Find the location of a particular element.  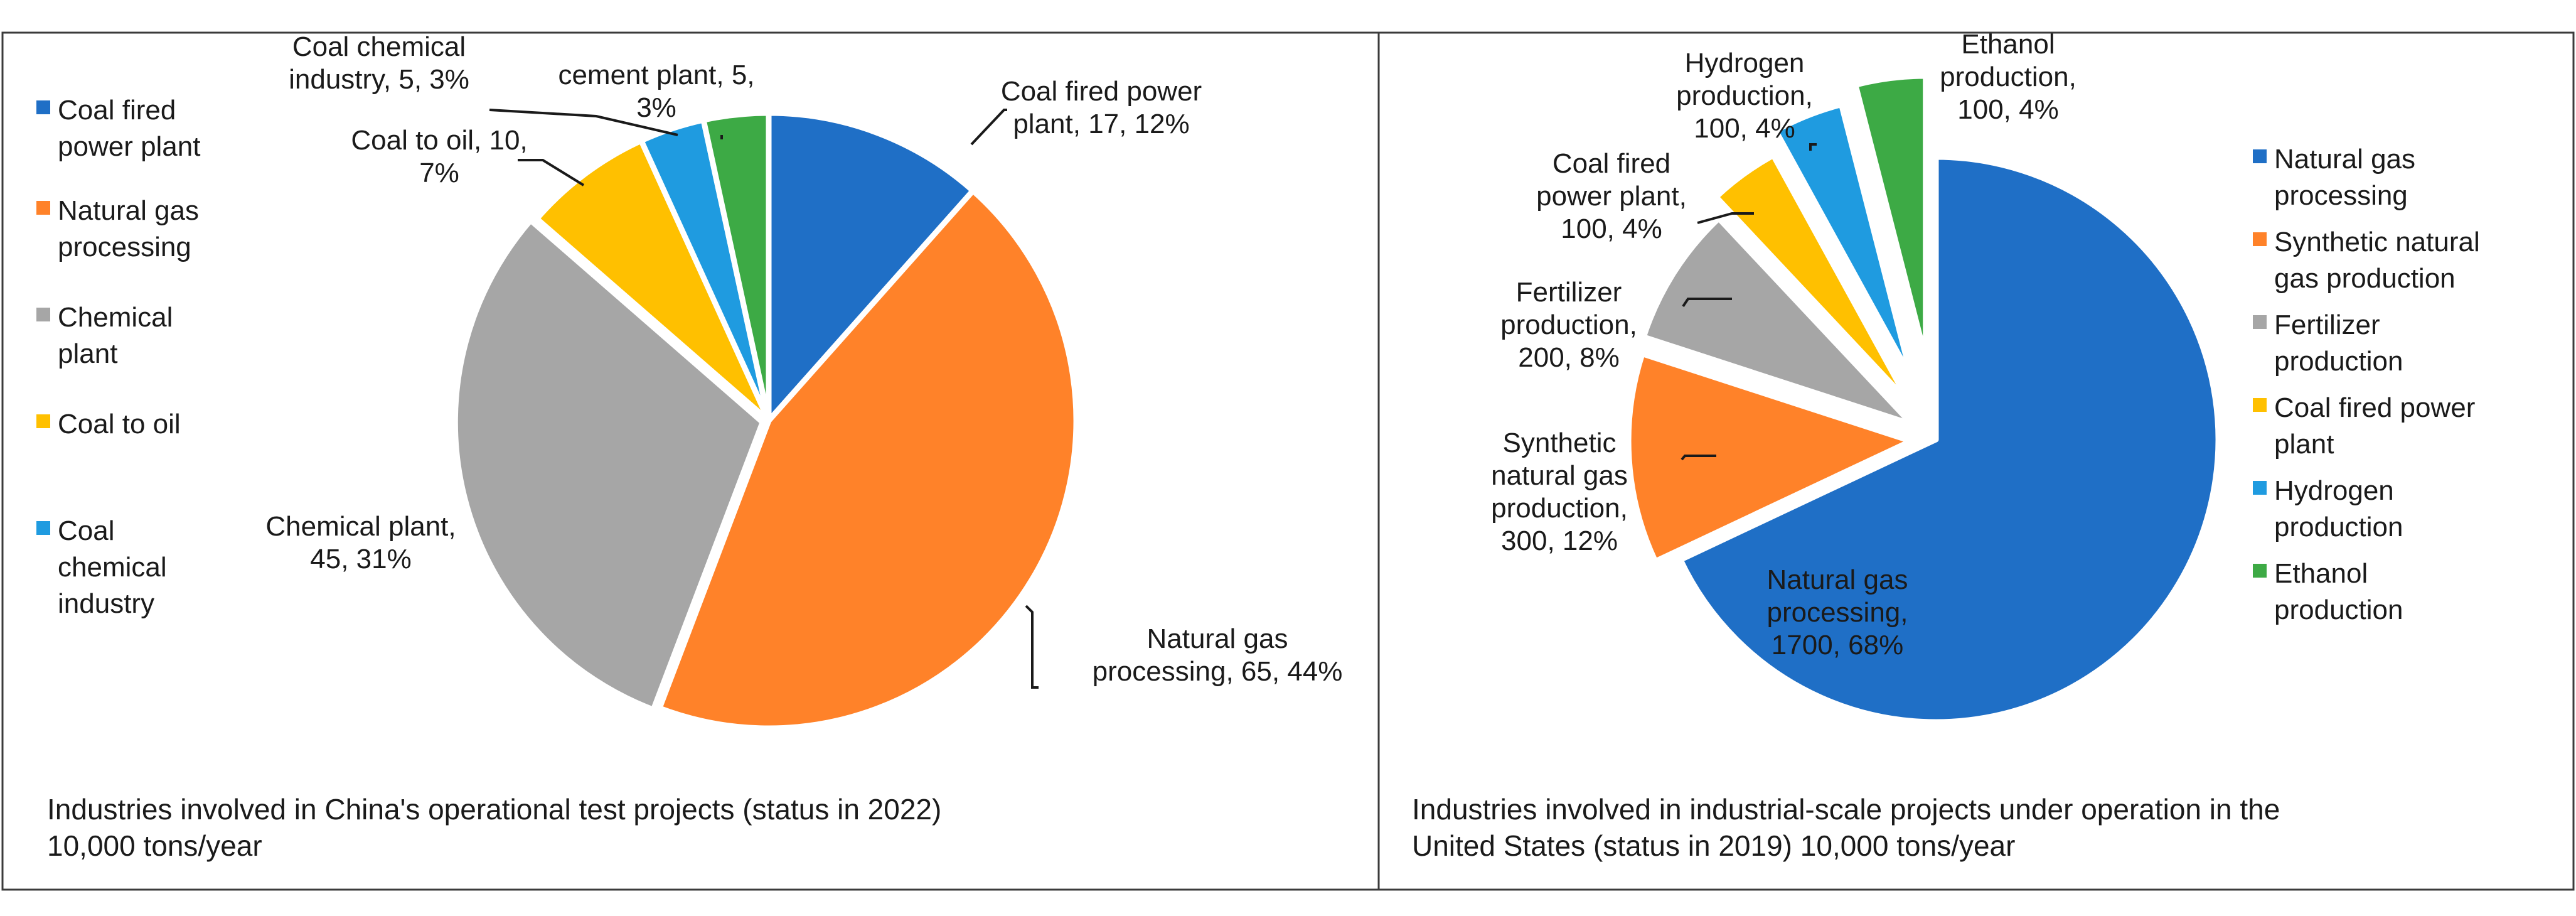

data-label-coal-fired-power-plant-line: Coal fired power is located at coordinates (1101, 91).